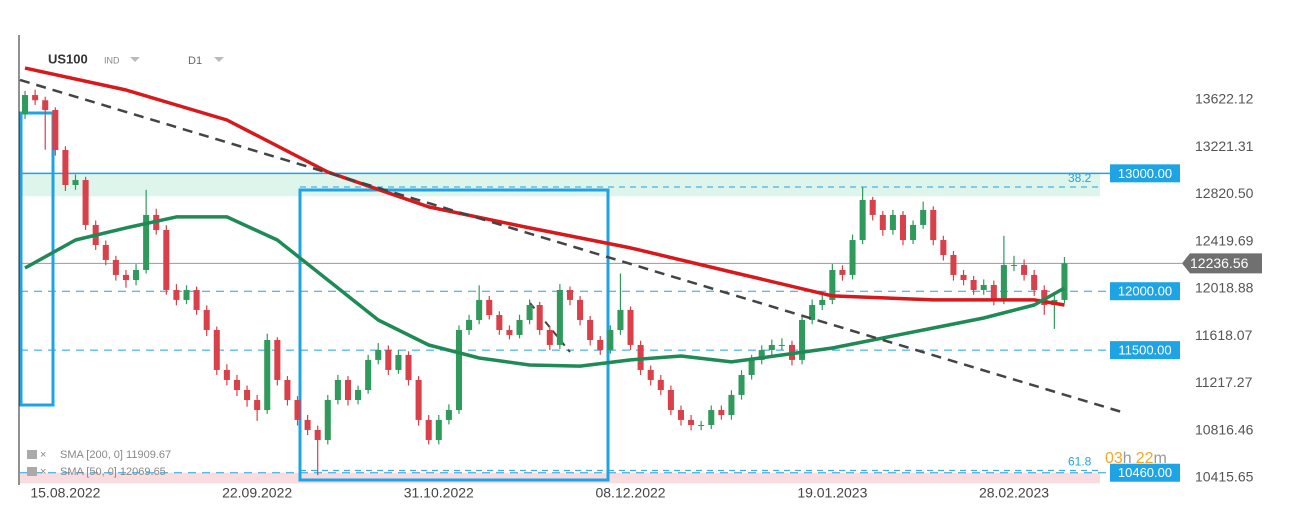  What do you see at coordinates (113, 472) in the screenshot?
I see `legend-entry: SMA [50, 0] 12069.65` at bounding box center [113, 472].